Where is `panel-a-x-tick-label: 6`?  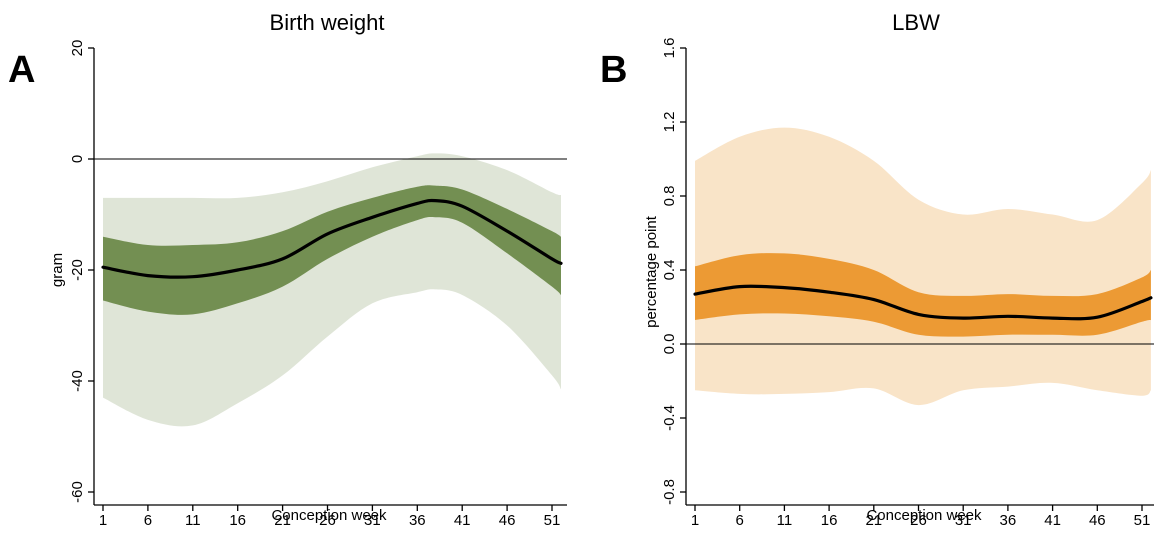 panel-a-x-tick-label: 6 is located at coordinates (148, 520).